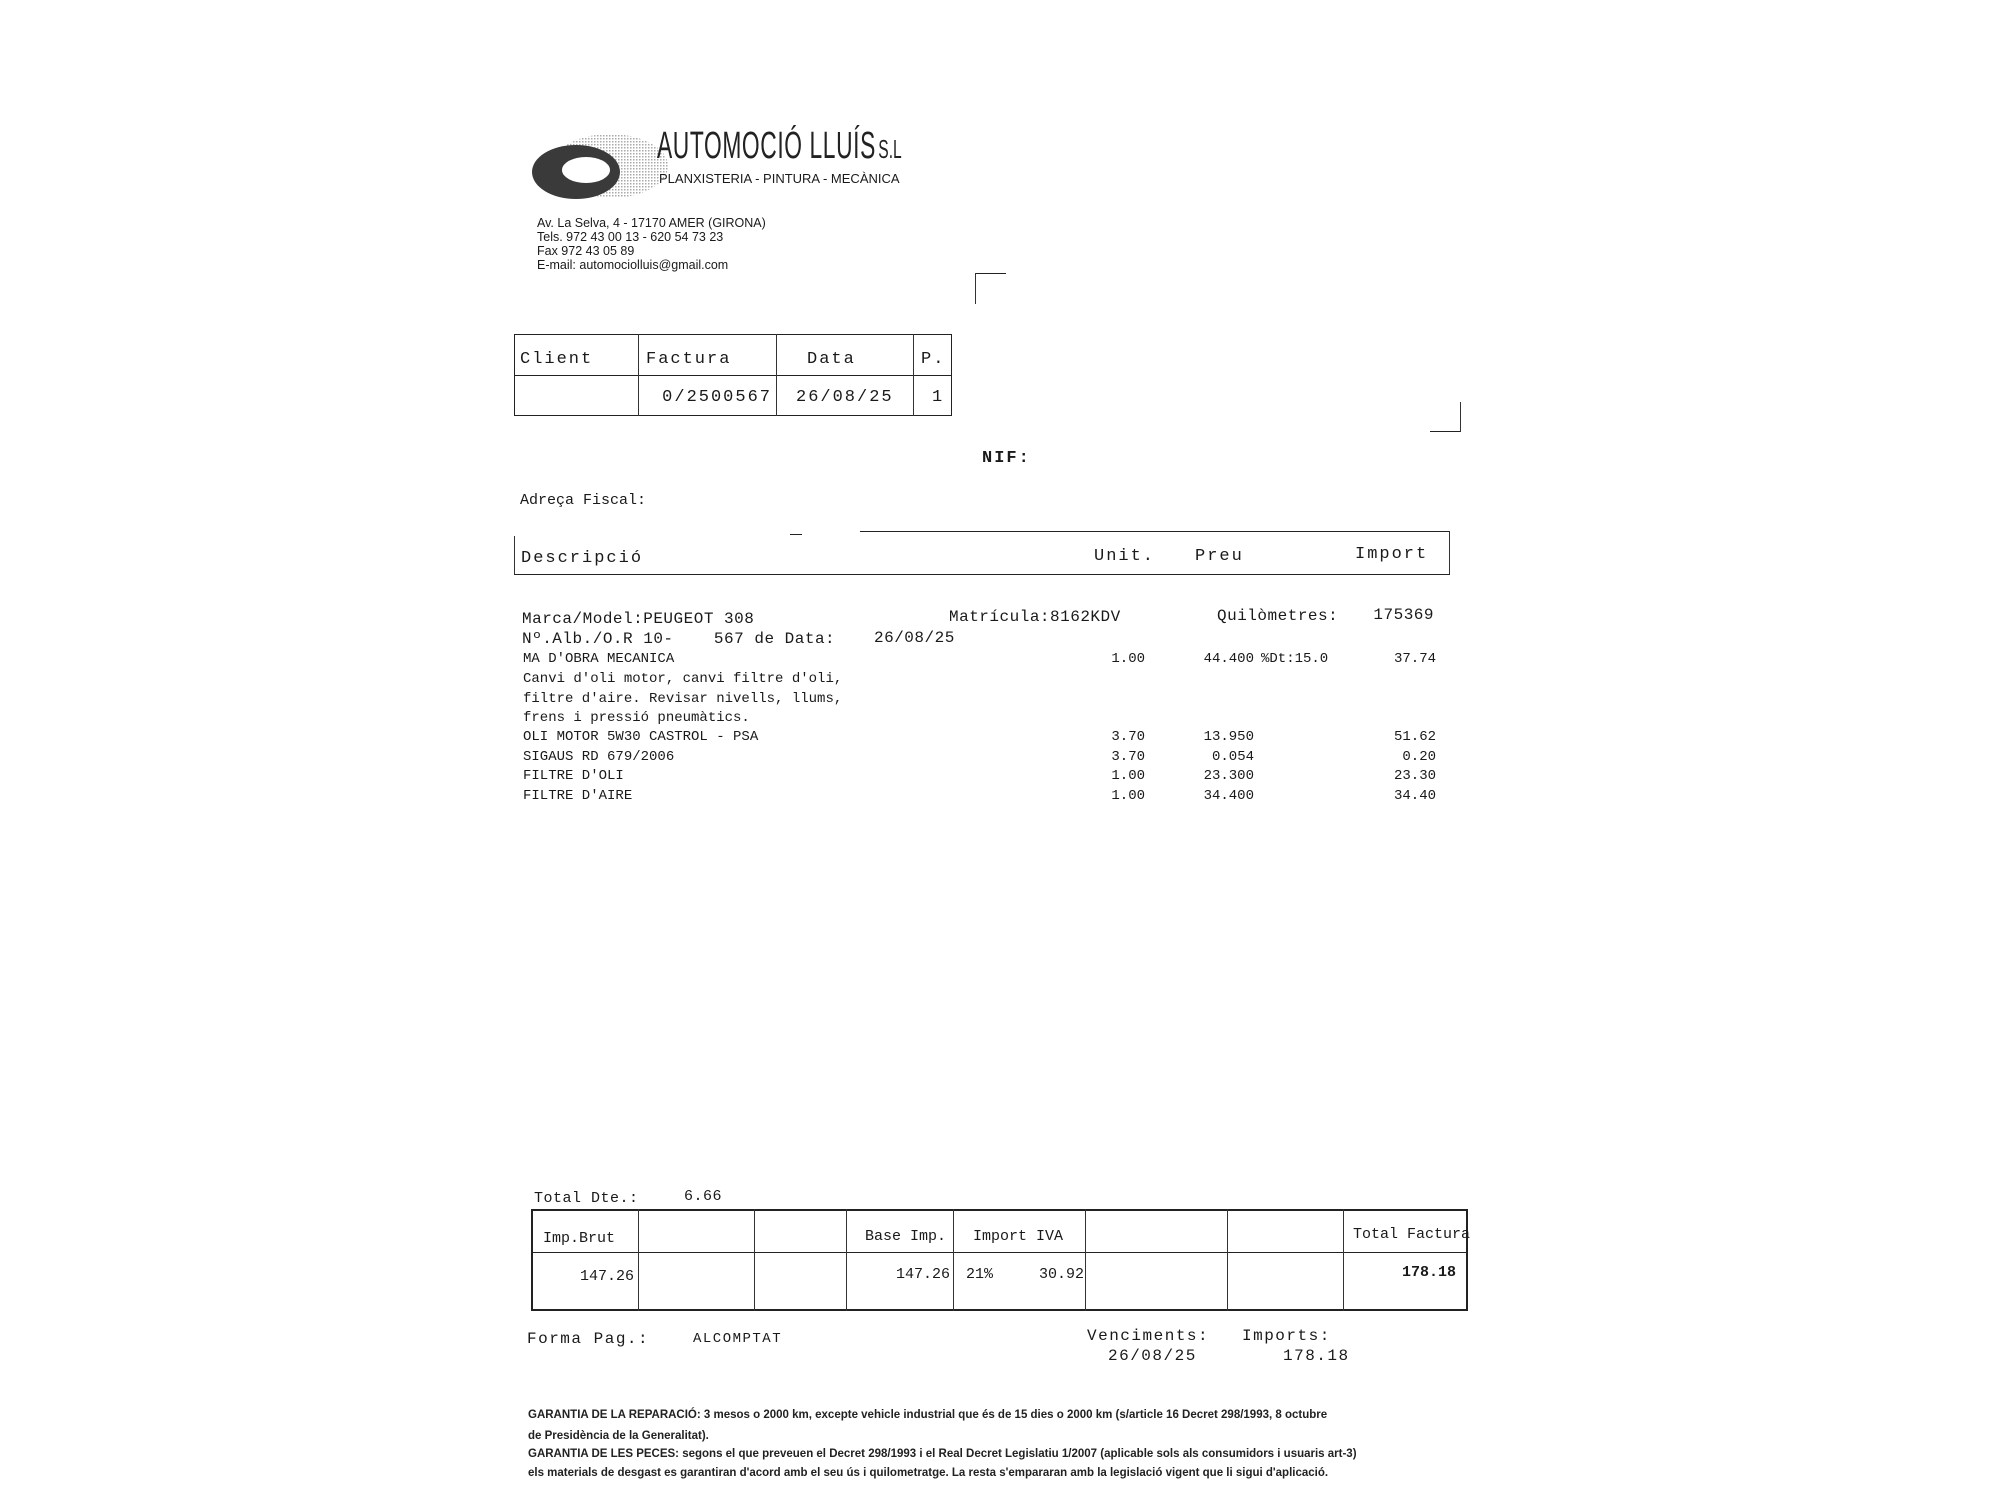 The width and height of the screenshot is (2000, 1500). What do you see at coordinates (999, 1260) in the screenshot?
I see `totals-box` at bounding box center [999, 1260].